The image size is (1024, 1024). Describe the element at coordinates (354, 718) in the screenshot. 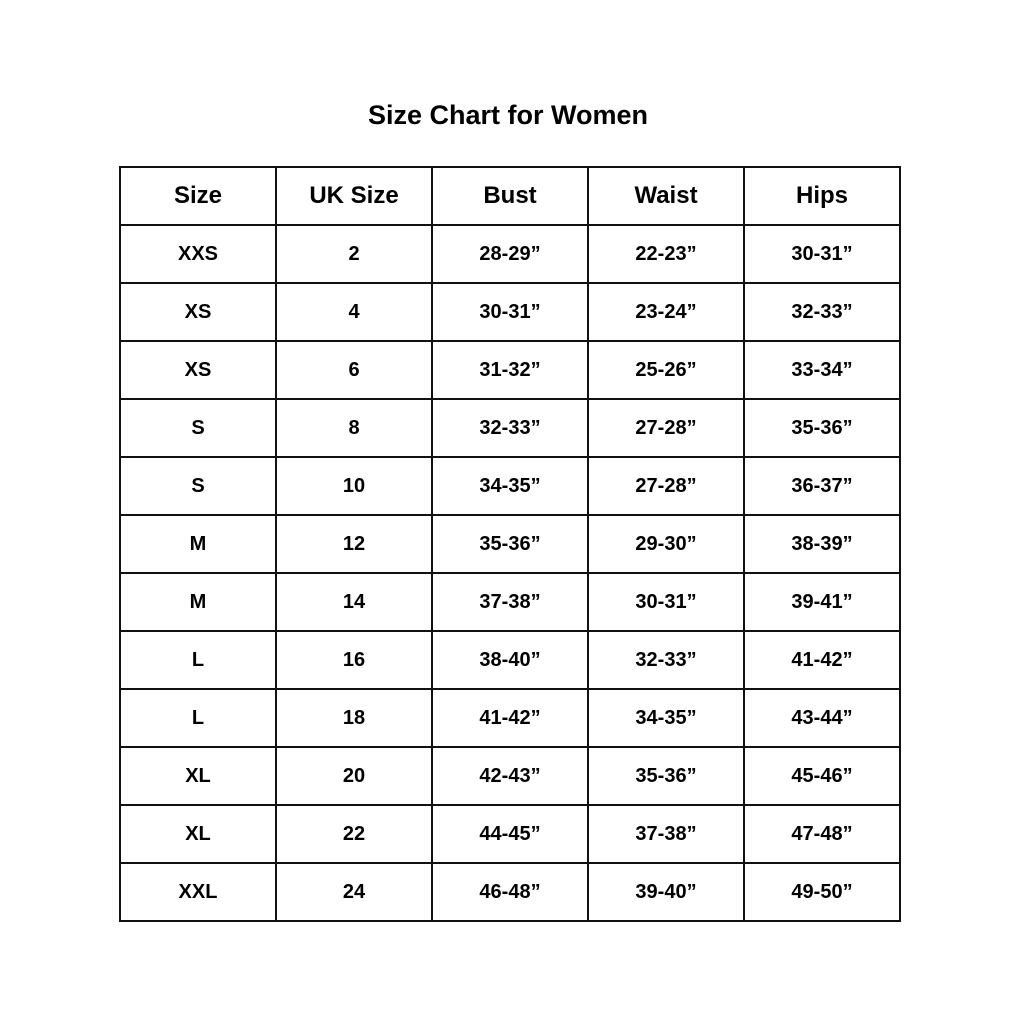

I see `table-cell: 18` at that location.